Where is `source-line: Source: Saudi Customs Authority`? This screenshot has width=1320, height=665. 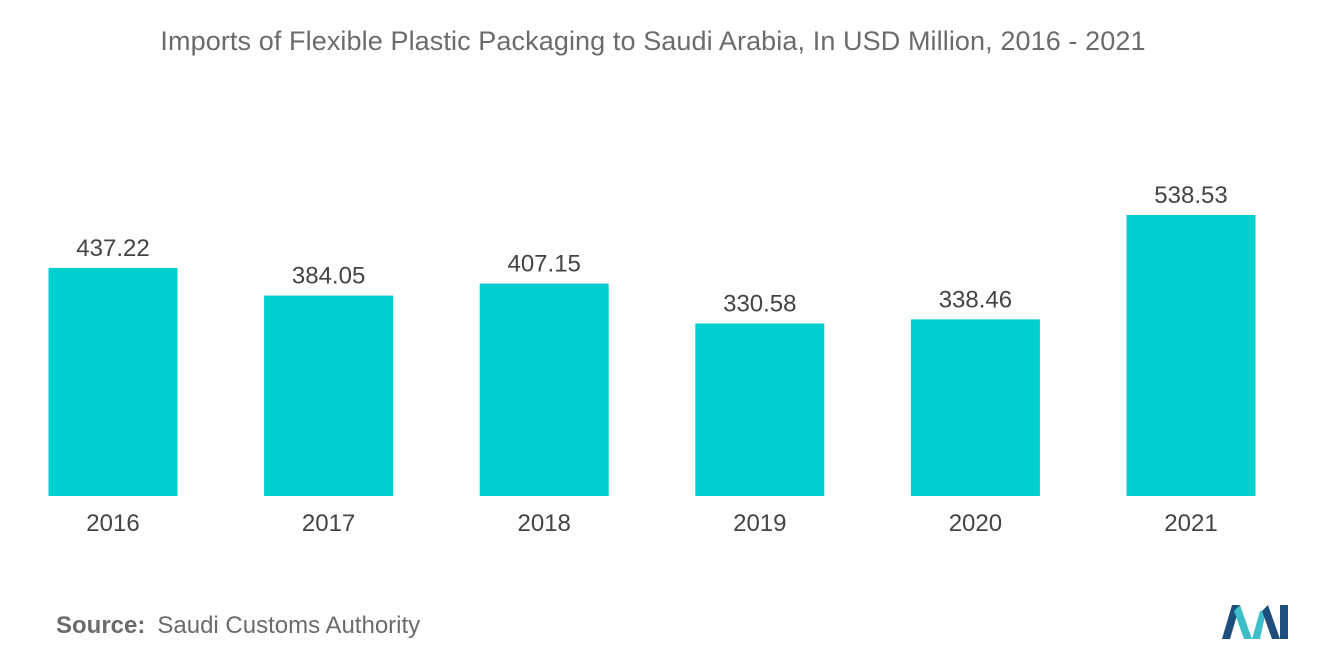
source-line: Source: Saudi Customs Authority is located at coordinates (238, 626).